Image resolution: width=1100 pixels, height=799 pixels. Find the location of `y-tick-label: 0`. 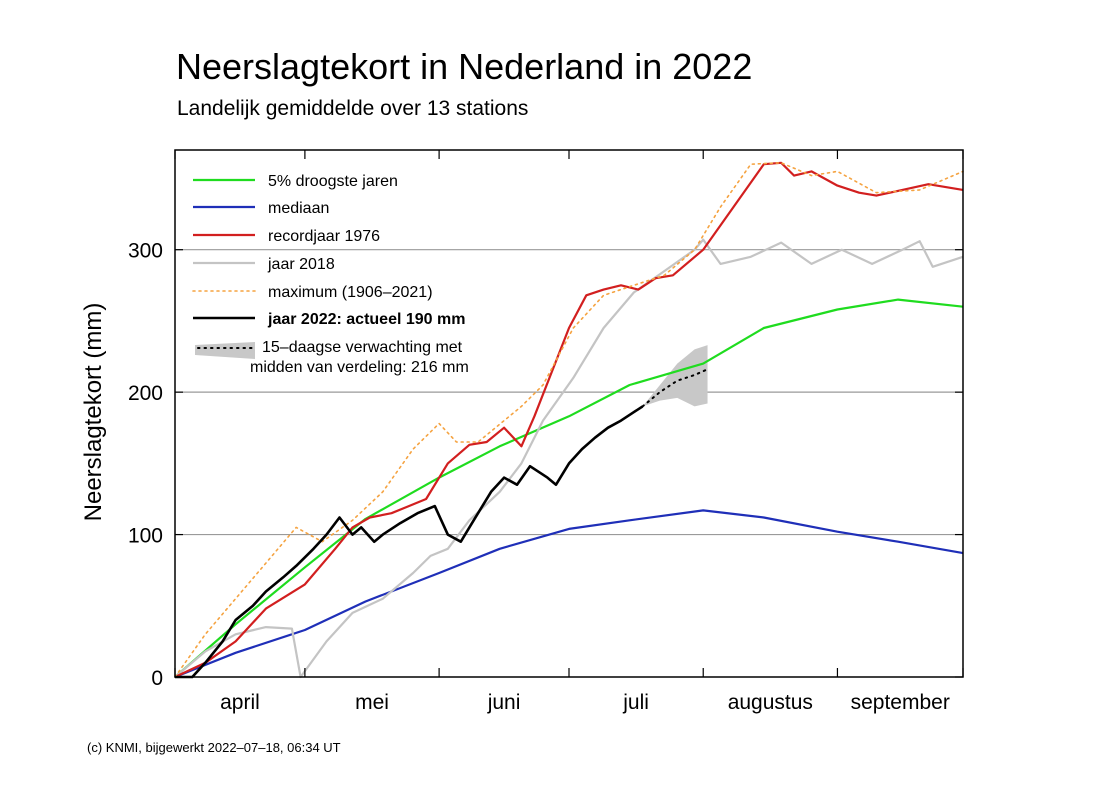

y-tick-label: 0 is located at coordinates (157, 678).